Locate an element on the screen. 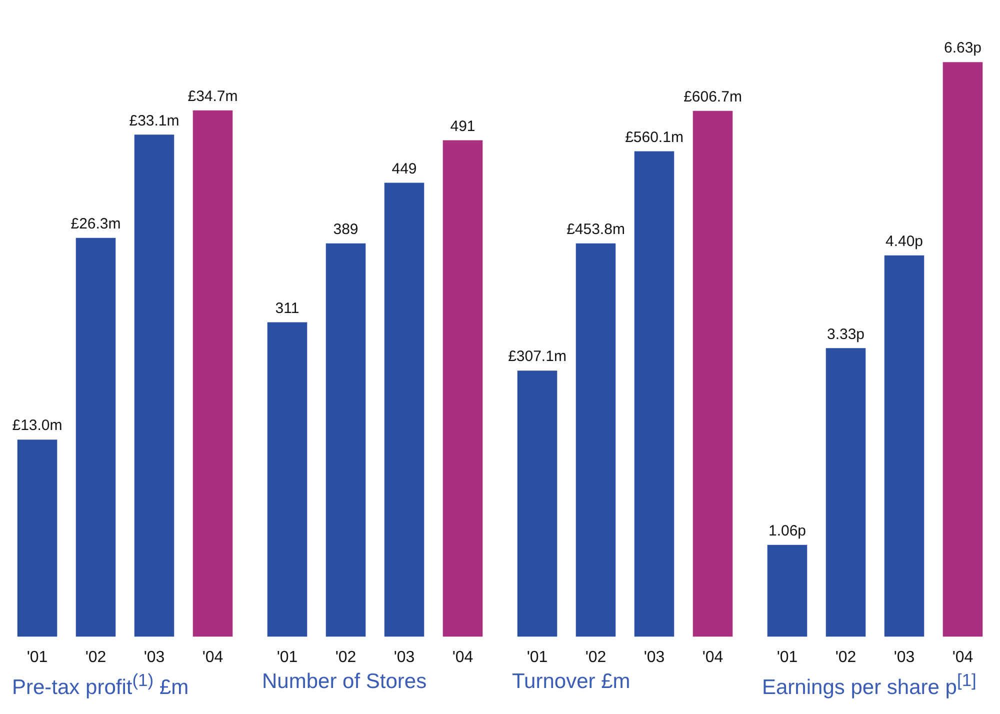  data-label: 3.33p is located at coordinates (845, 334).